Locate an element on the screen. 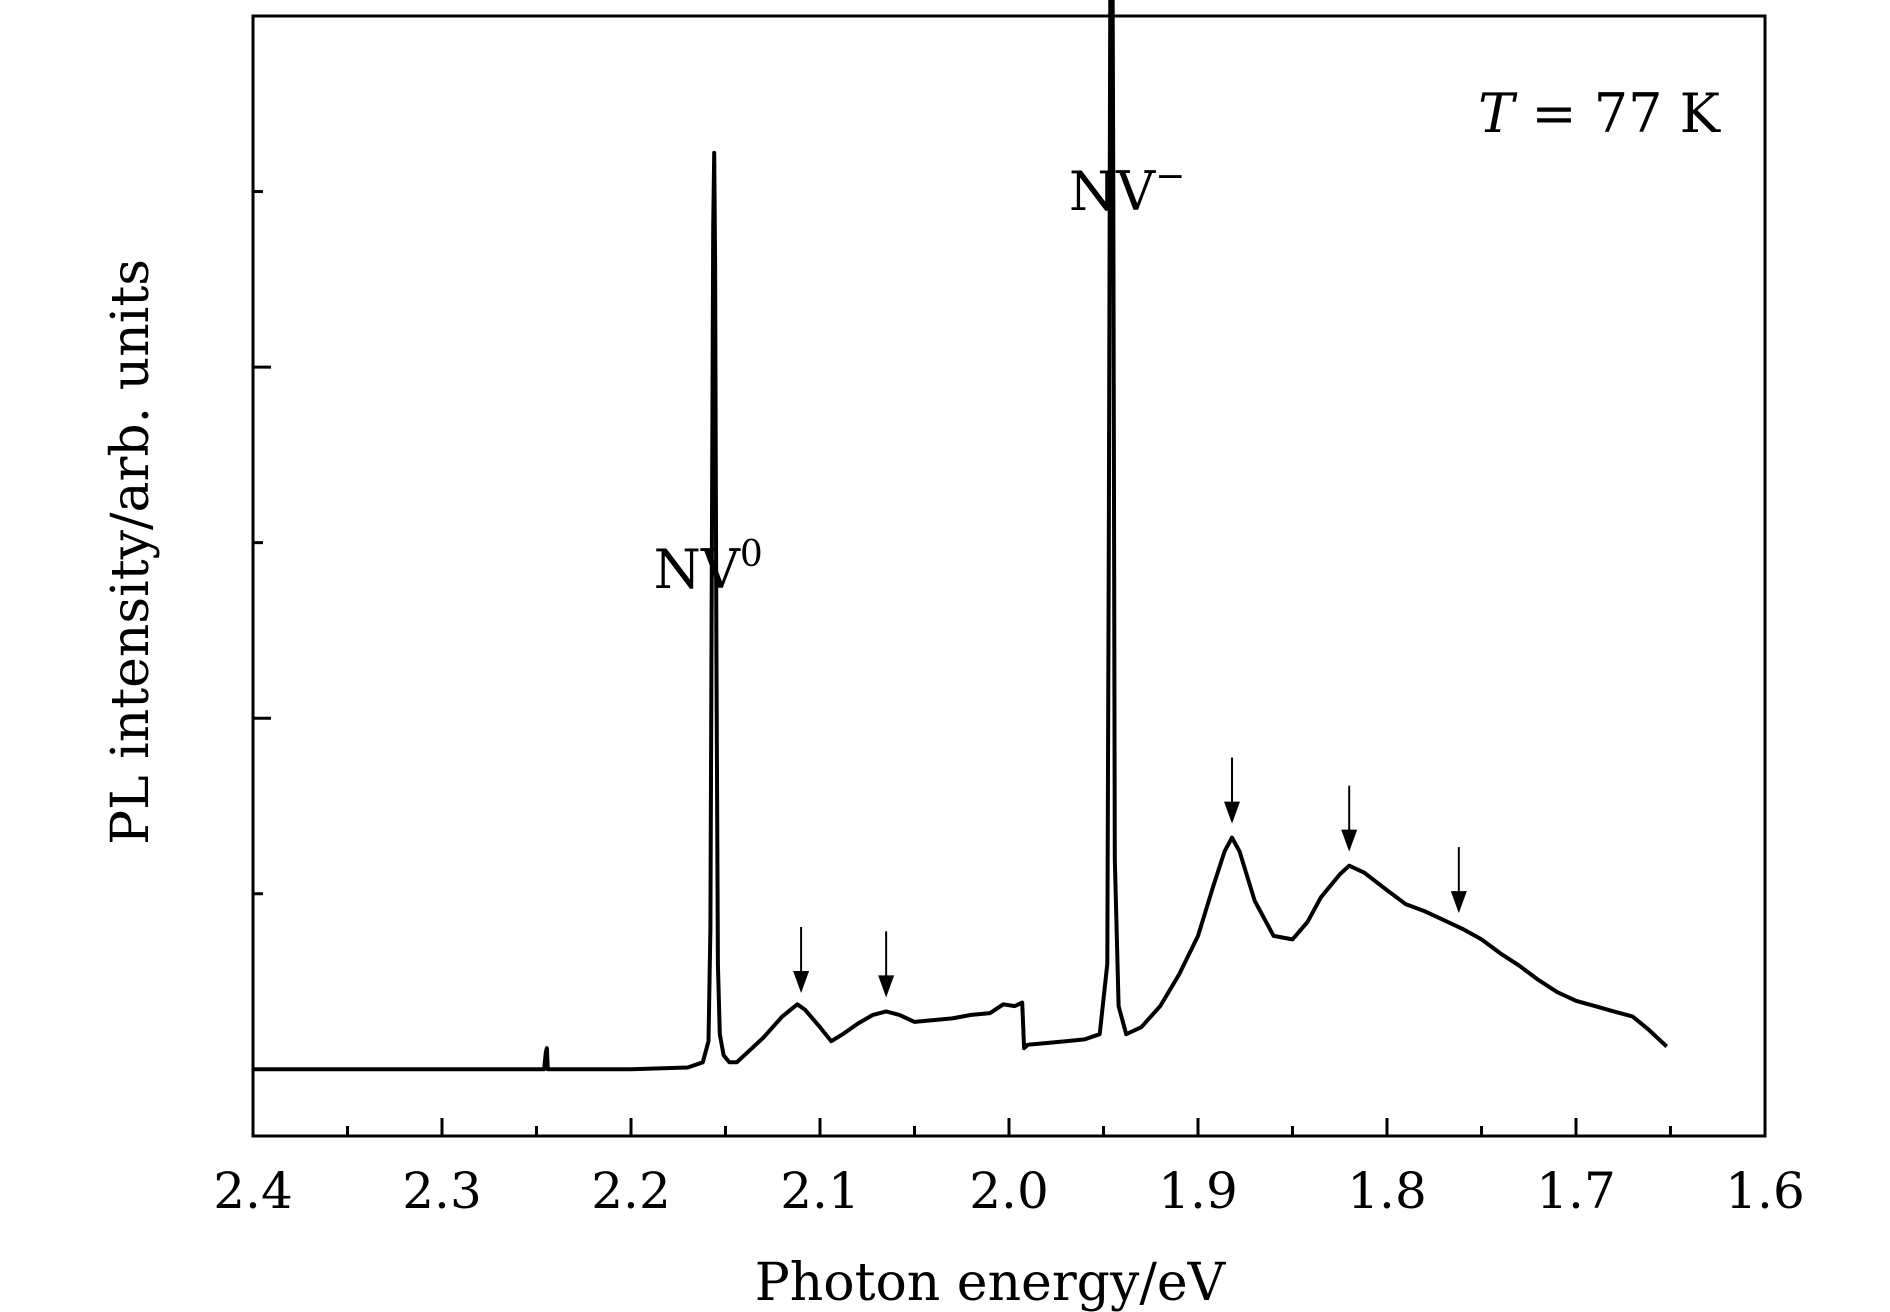  x-tick-label: 2.3 is located at coordinates (442, 1191).